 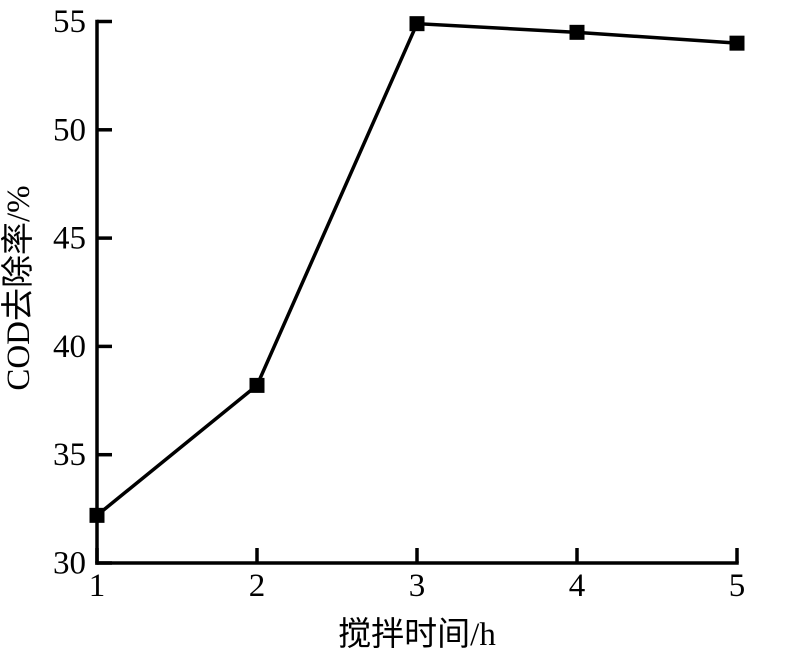 What do you see at coordinates (69, 22) in the screenshot?
I see `y-tick-label: 55` at bounding box center [69, 22].